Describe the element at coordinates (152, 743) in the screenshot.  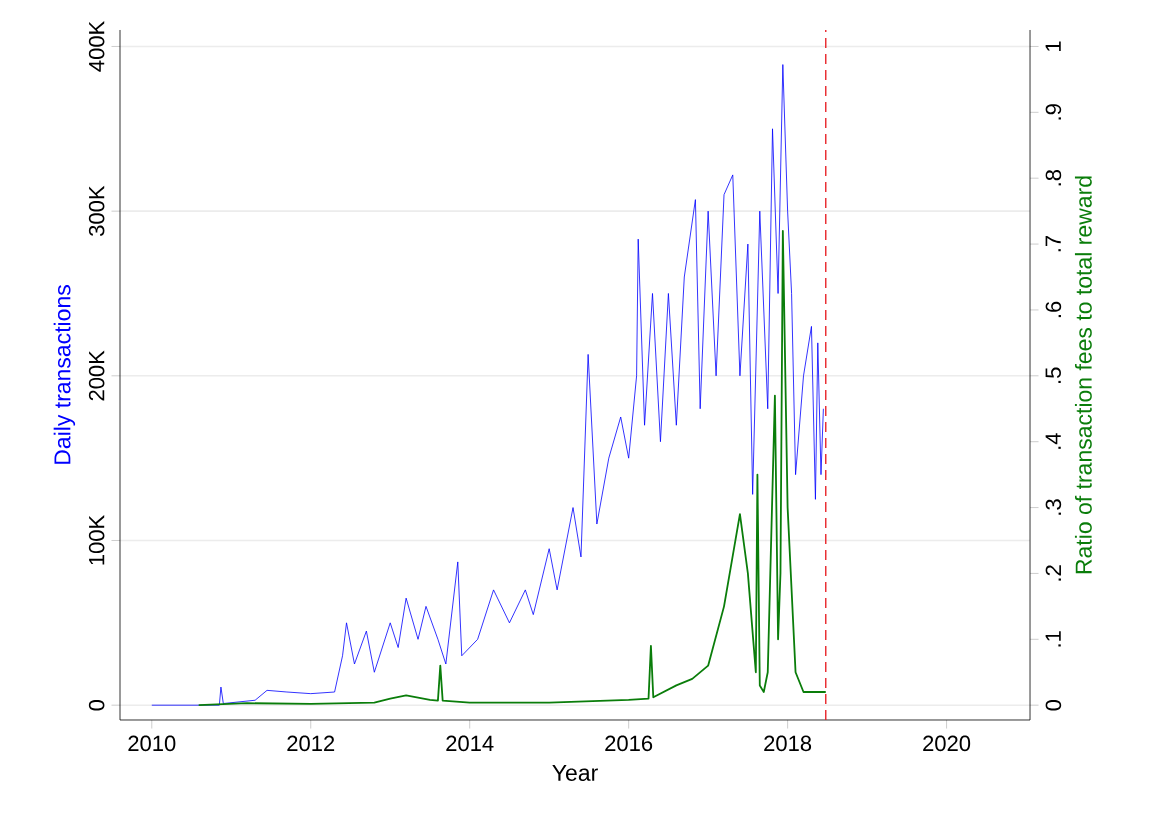
I see `x-tick-label: 2010` at that location.